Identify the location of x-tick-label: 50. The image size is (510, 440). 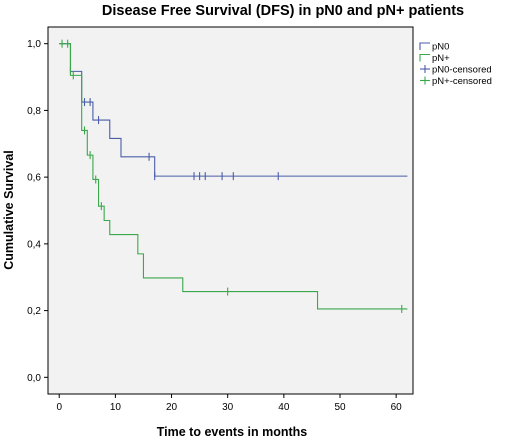
(340, 407).